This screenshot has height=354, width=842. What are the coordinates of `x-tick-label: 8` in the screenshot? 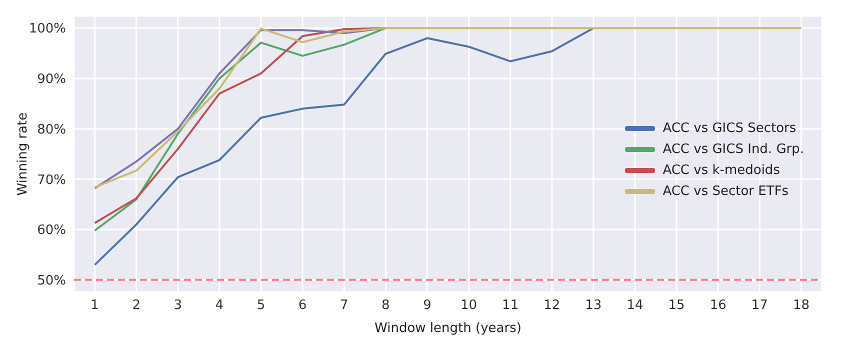 It's located at (386, 306).